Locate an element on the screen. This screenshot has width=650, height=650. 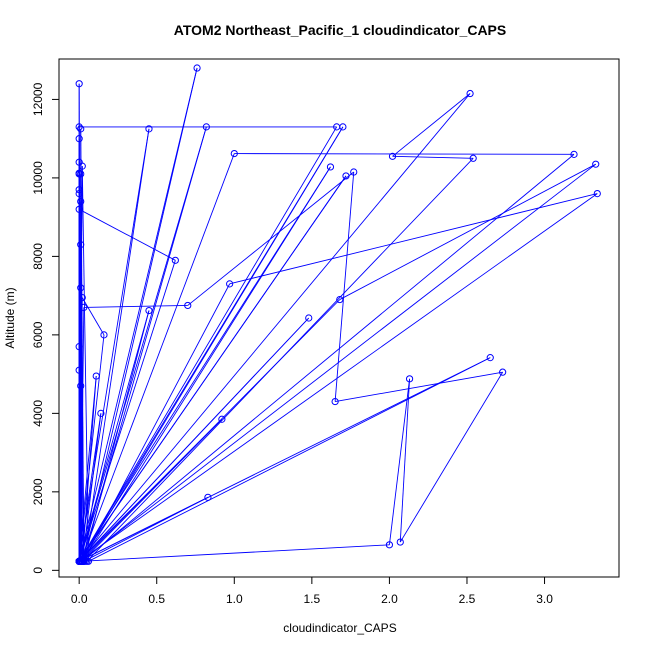
x-tick-label: 0.5 is located at coordinates (156, 599).